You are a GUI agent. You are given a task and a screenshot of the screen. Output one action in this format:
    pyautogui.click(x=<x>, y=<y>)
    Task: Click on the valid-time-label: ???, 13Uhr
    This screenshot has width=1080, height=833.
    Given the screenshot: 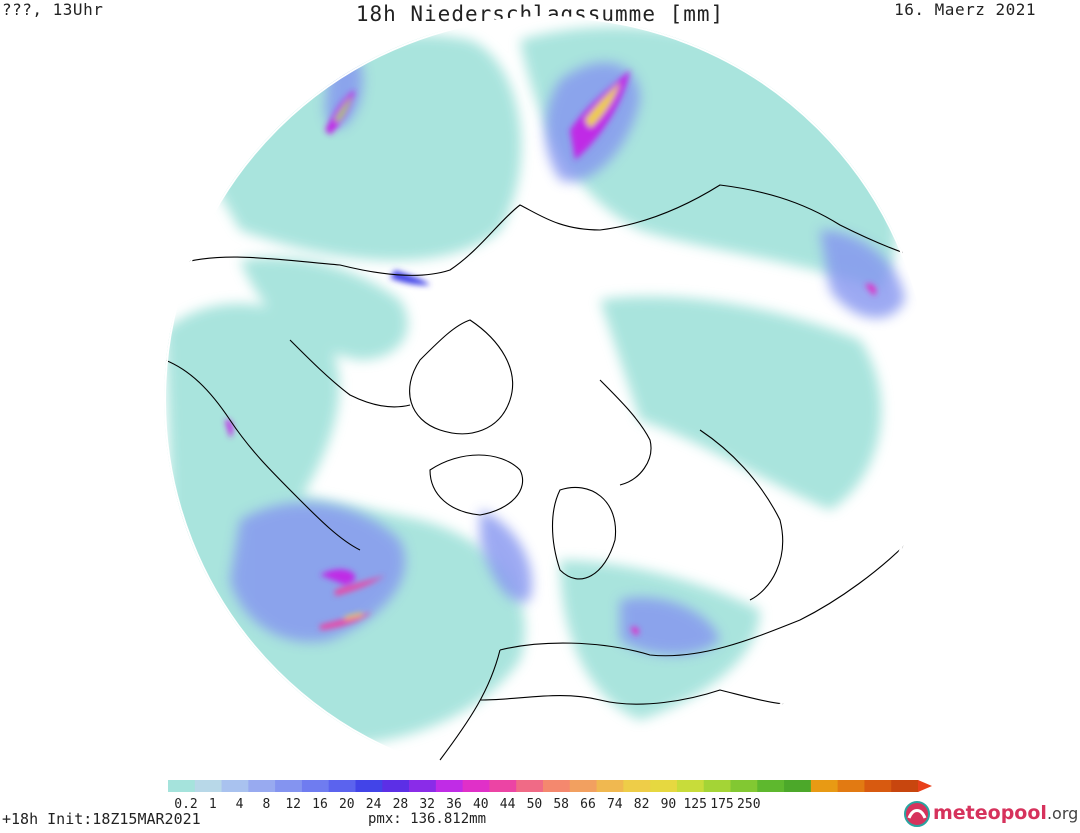 What is the action you would take?
    pyautogui.click(x=53, y=9)
    